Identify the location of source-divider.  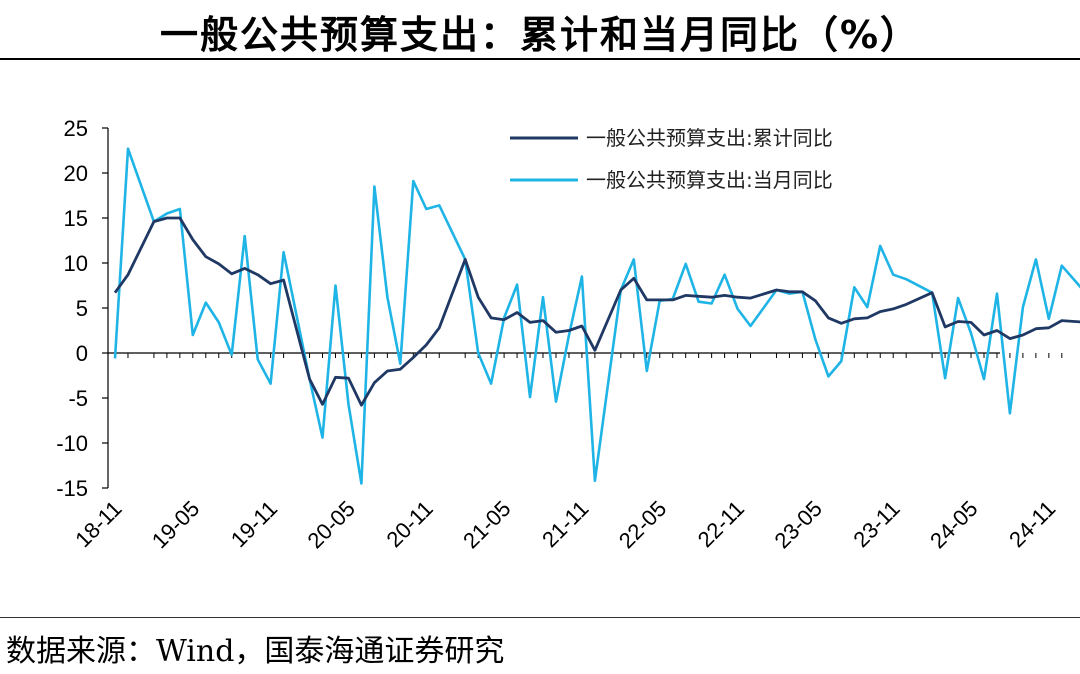
(540, 617).